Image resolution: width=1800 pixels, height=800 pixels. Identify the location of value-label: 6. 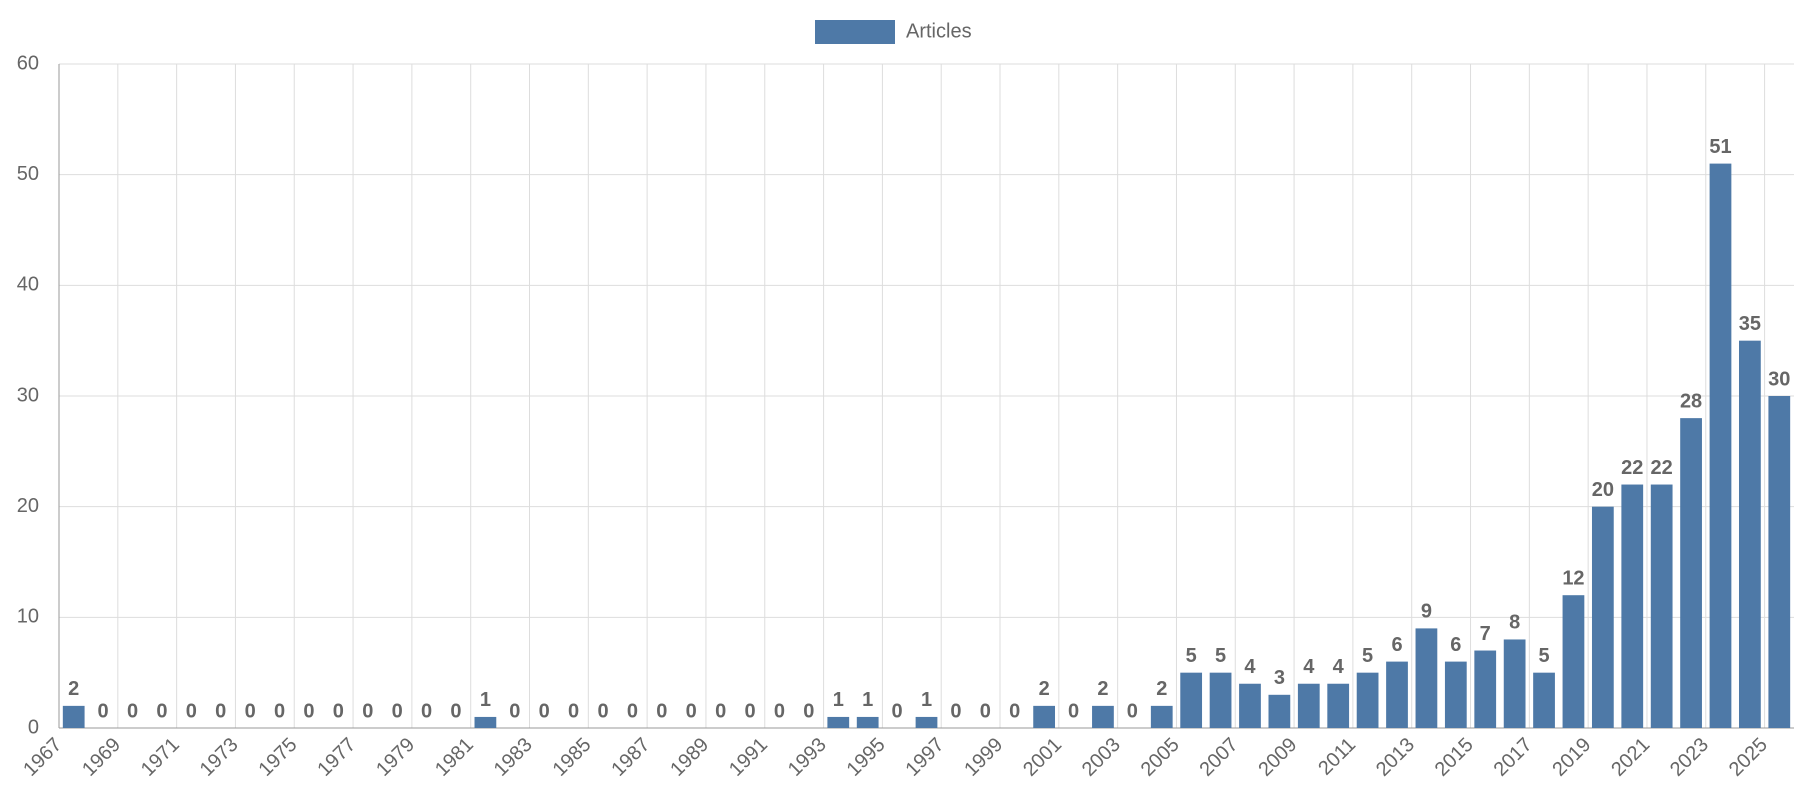
(1455, 645).